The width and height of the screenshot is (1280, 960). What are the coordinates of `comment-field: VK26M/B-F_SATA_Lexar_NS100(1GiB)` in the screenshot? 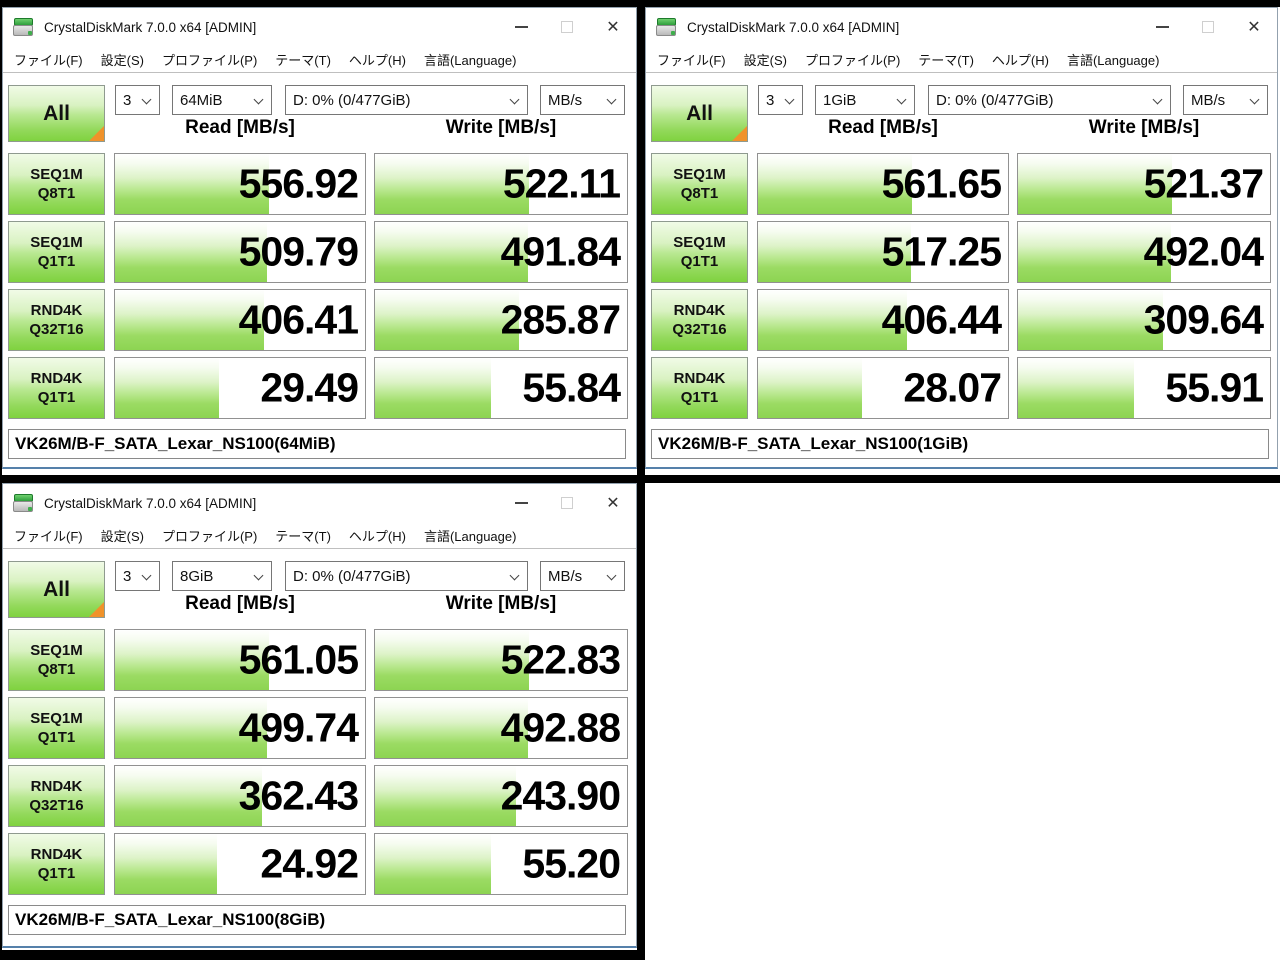 It's located at (960, 444).